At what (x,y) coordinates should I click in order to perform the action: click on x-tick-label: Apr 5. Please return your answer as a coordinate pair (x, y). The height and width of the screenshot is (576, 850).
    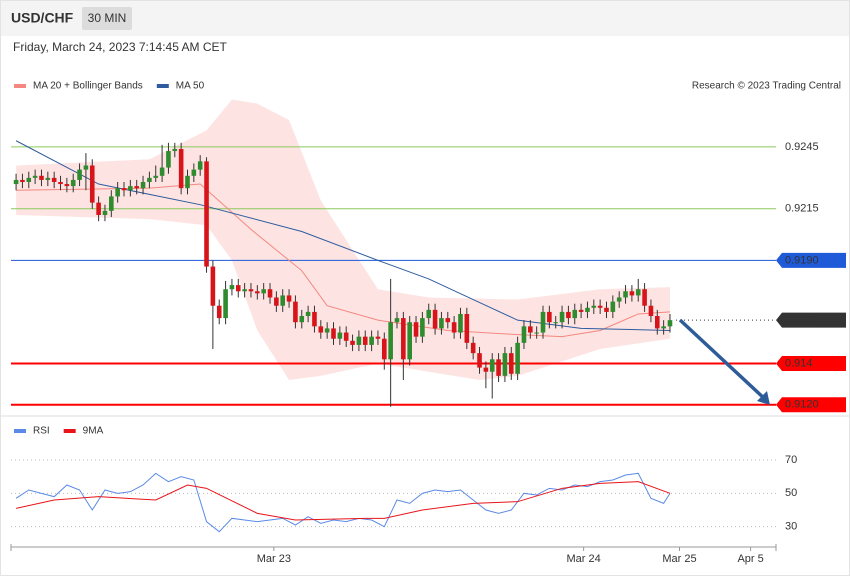
    Looking at the image, I should click on (750, 559).